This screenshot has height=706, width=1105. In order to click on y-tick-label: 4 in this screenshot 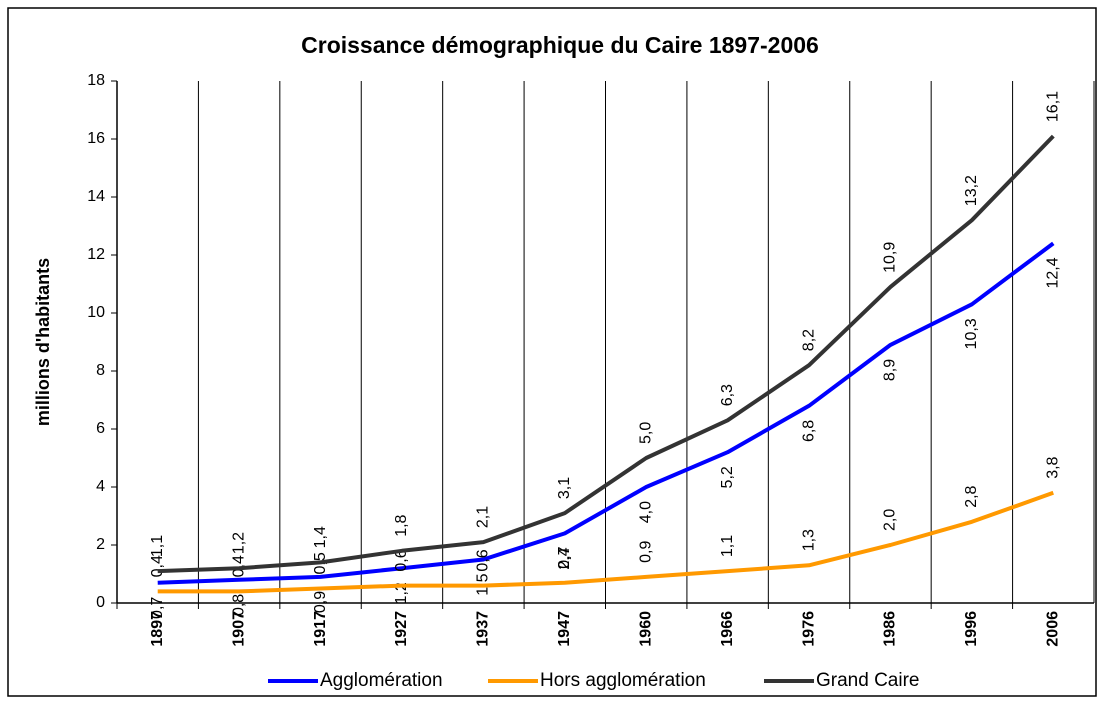, I will do `click(100, 486)`.